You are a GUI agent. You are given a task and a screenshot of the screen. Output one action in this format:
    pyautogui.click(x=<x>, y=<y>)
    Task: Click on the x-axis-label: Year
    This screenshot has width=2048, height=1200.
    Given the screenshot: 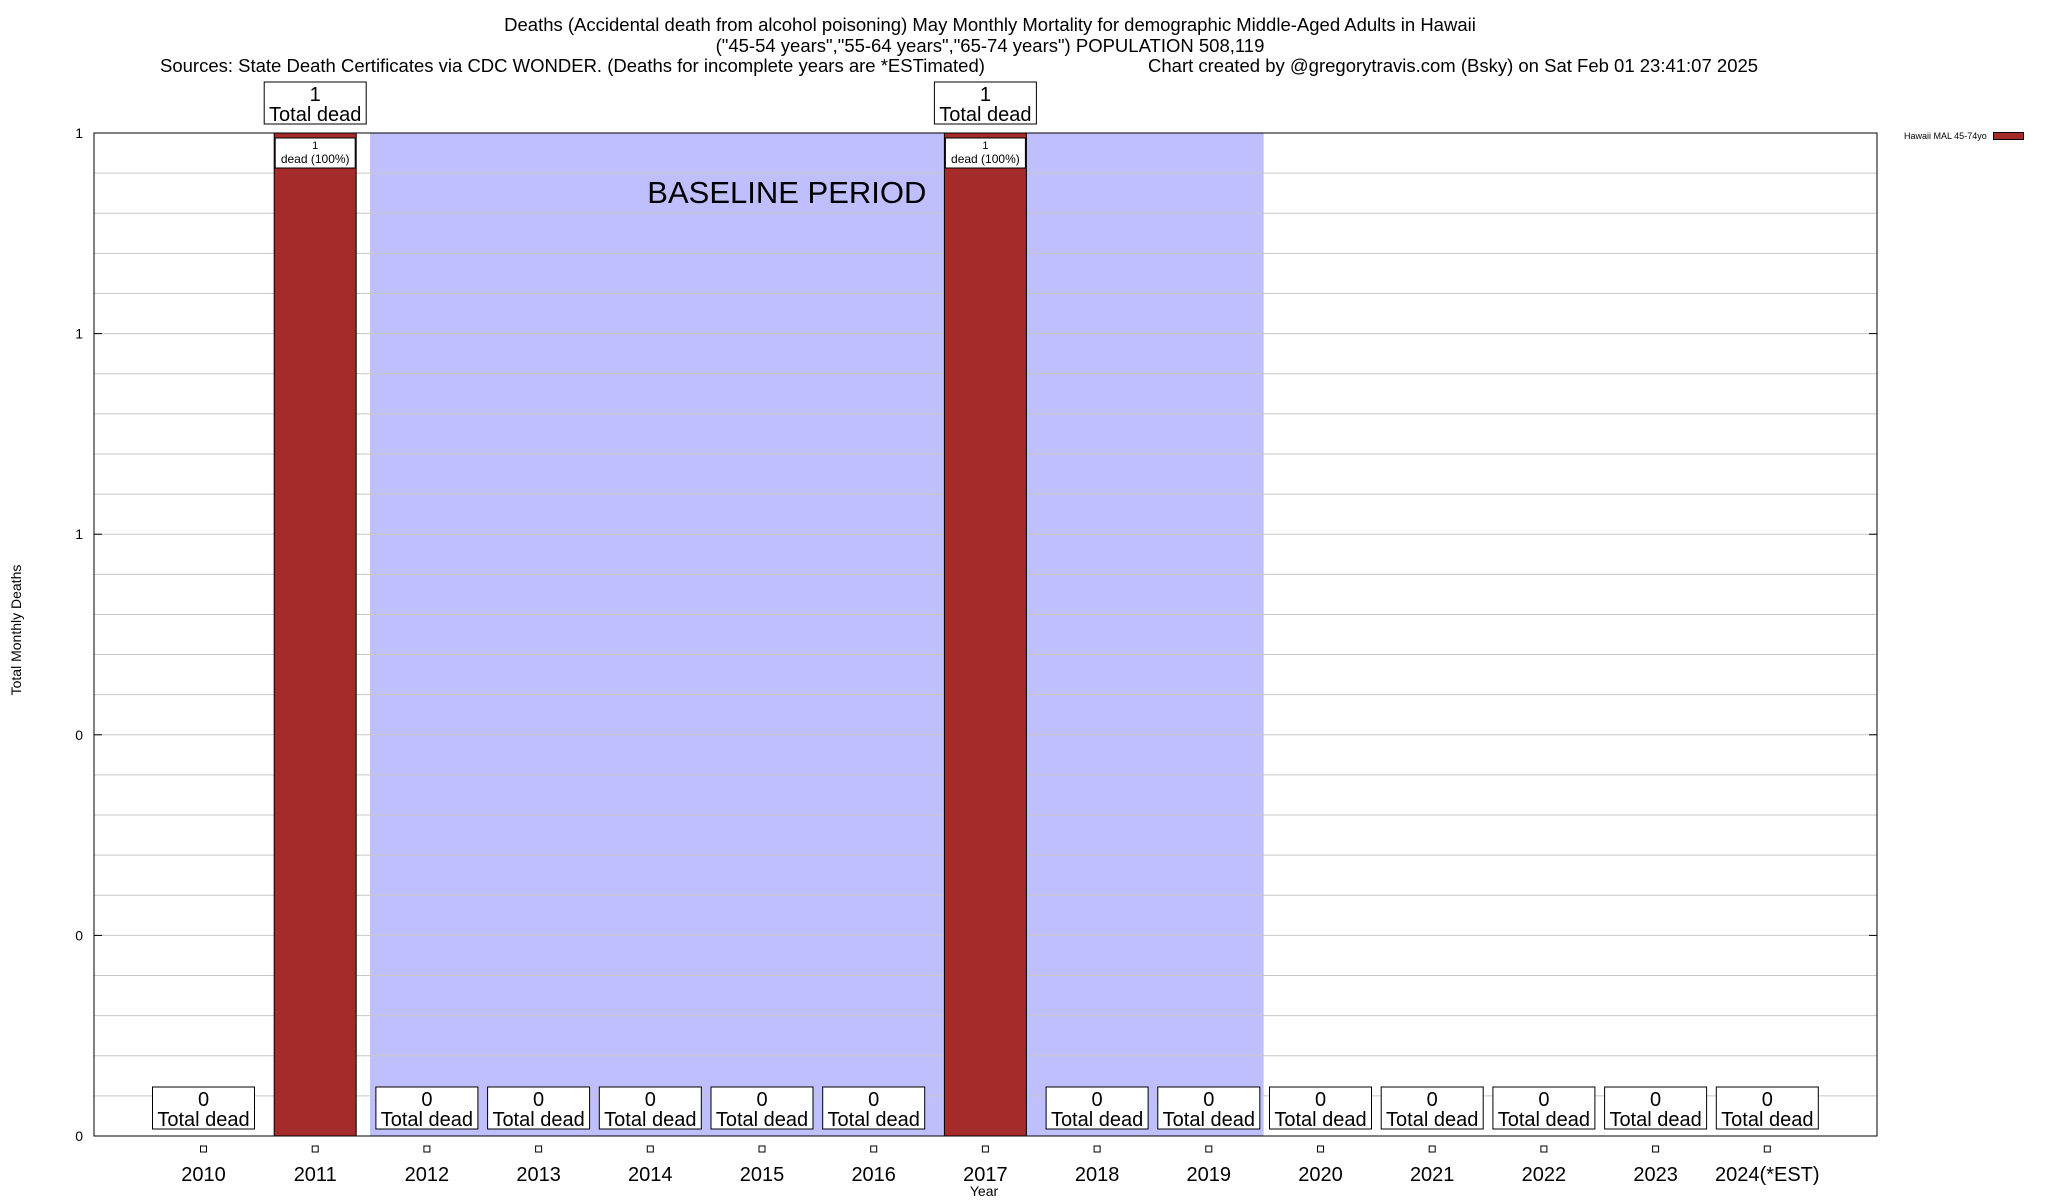 What is the action you would take?
    pyautogui.click(x=984, y=1191)
    